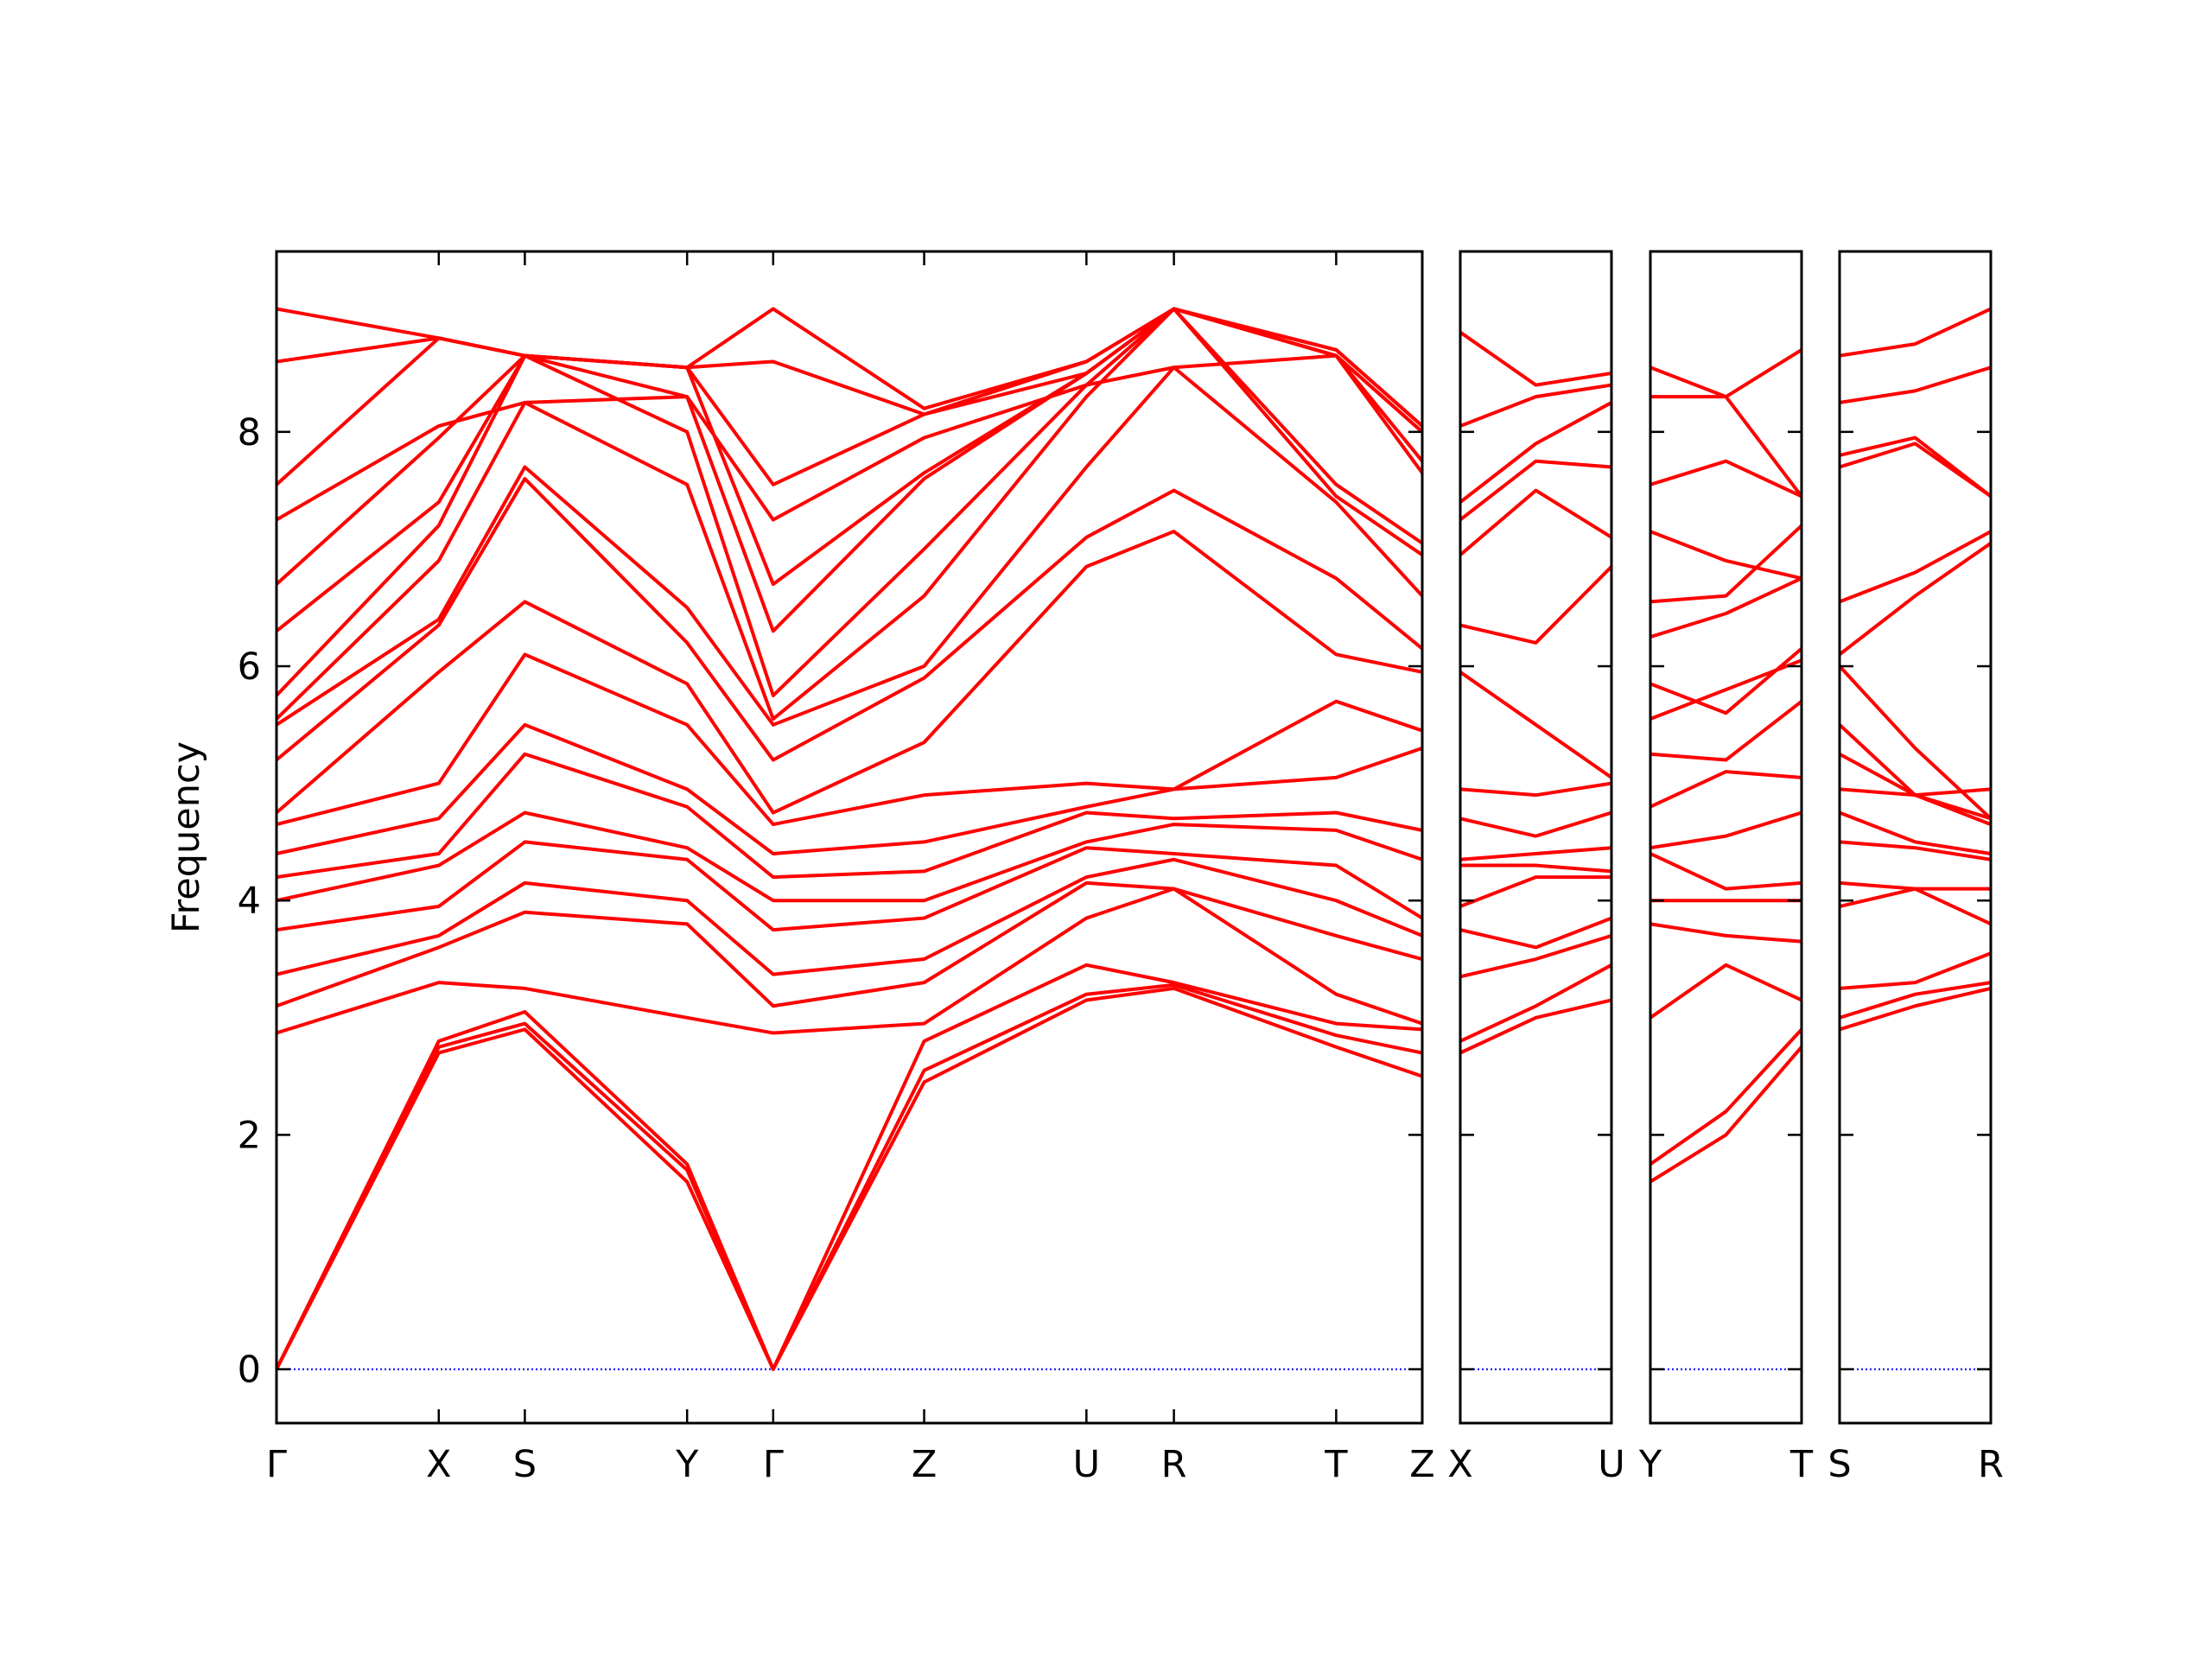 The height and width of the screenshot is (1659, 2212). Describe the element at coordinates (249, 901) in the screenshot. I see `y-tick-label: 4` at that location.